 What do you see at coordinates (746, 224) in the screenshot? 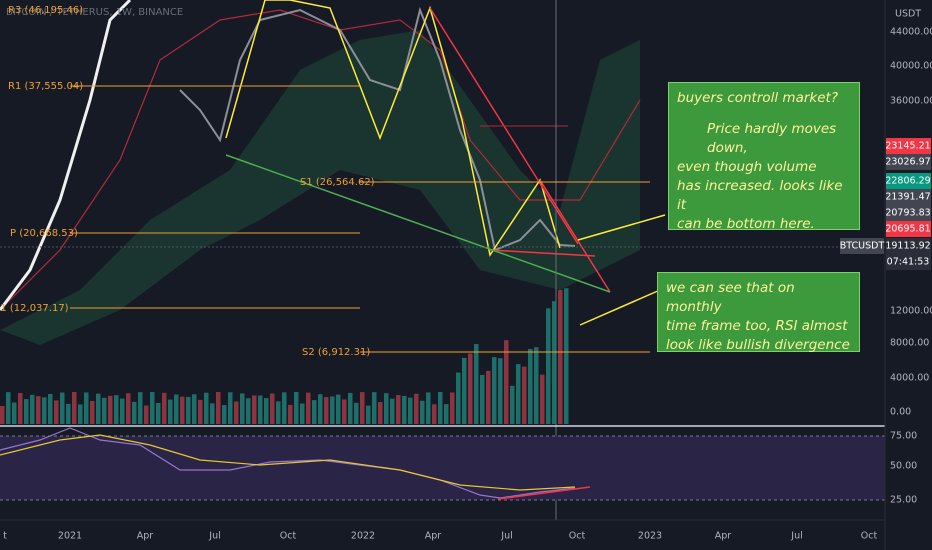
I see `note-line: can be bottom here.` at bounding box center [746, 224].